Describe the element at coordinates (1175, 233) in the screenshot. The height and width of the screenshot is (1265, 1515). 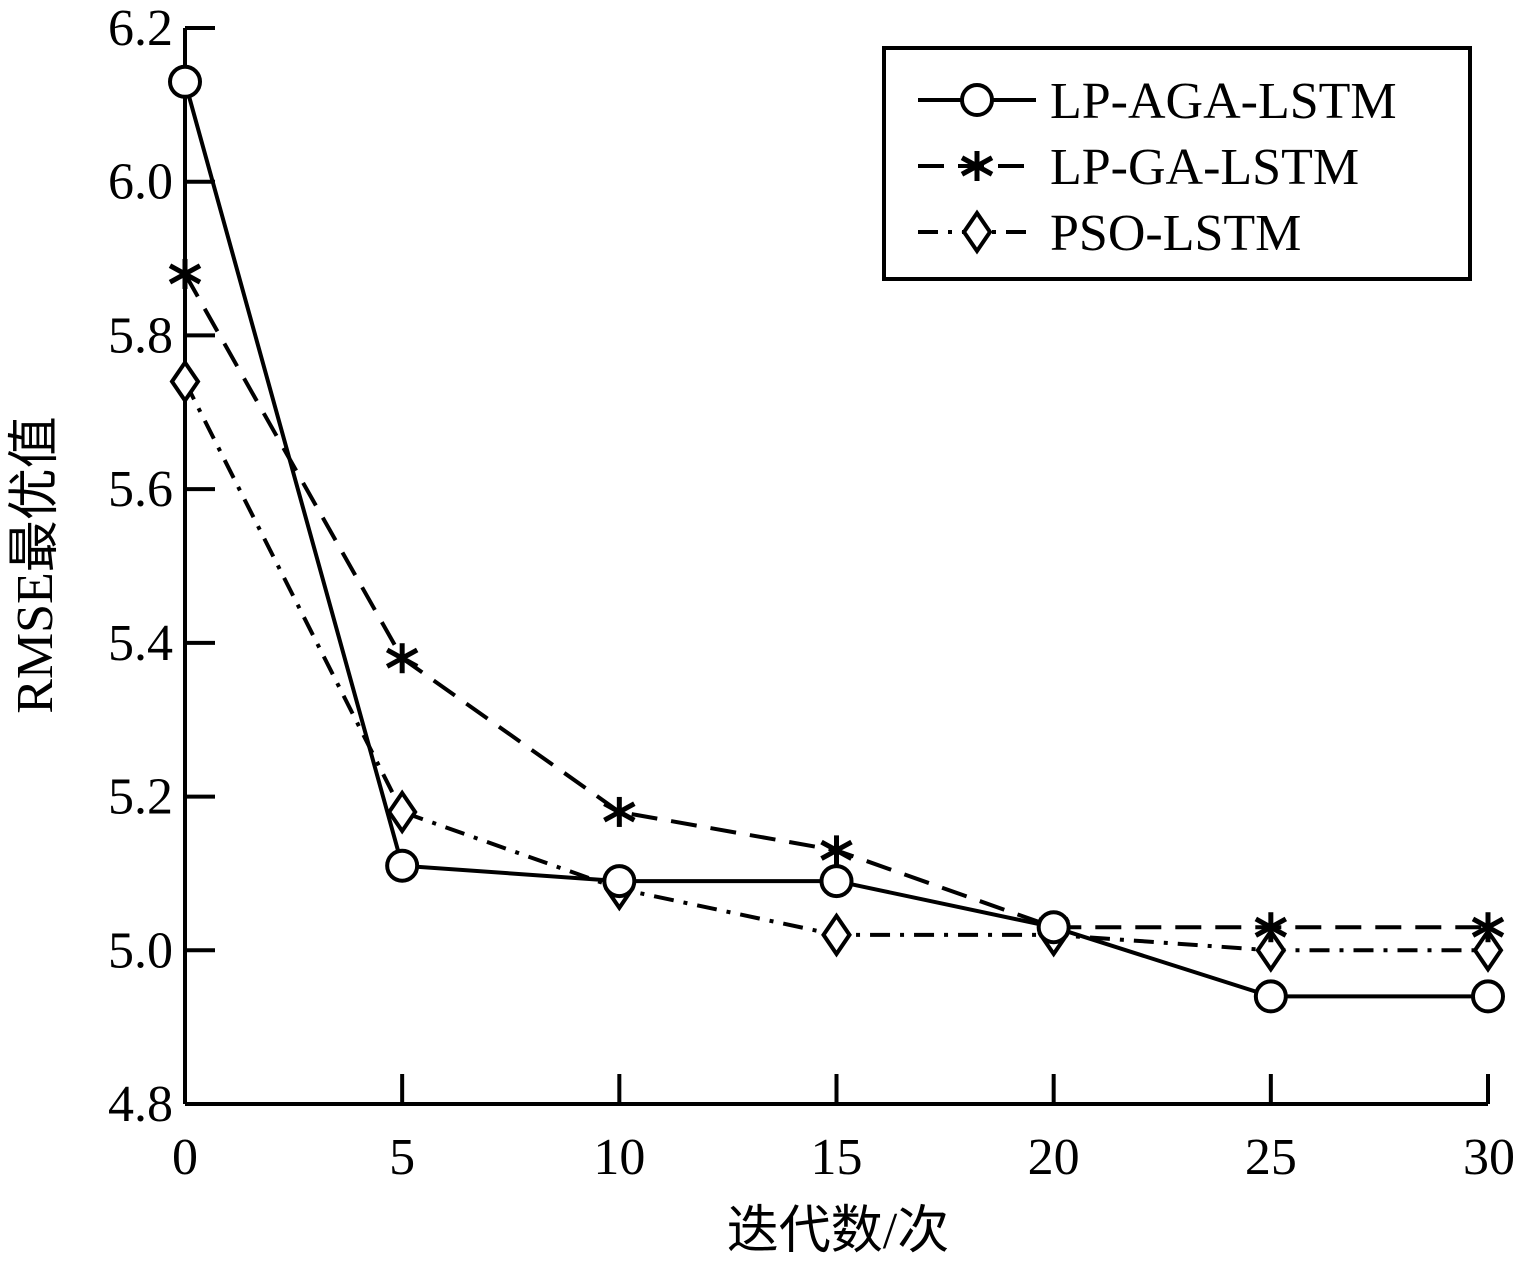
I see `legend-label: PSO-LSTM` at that location.